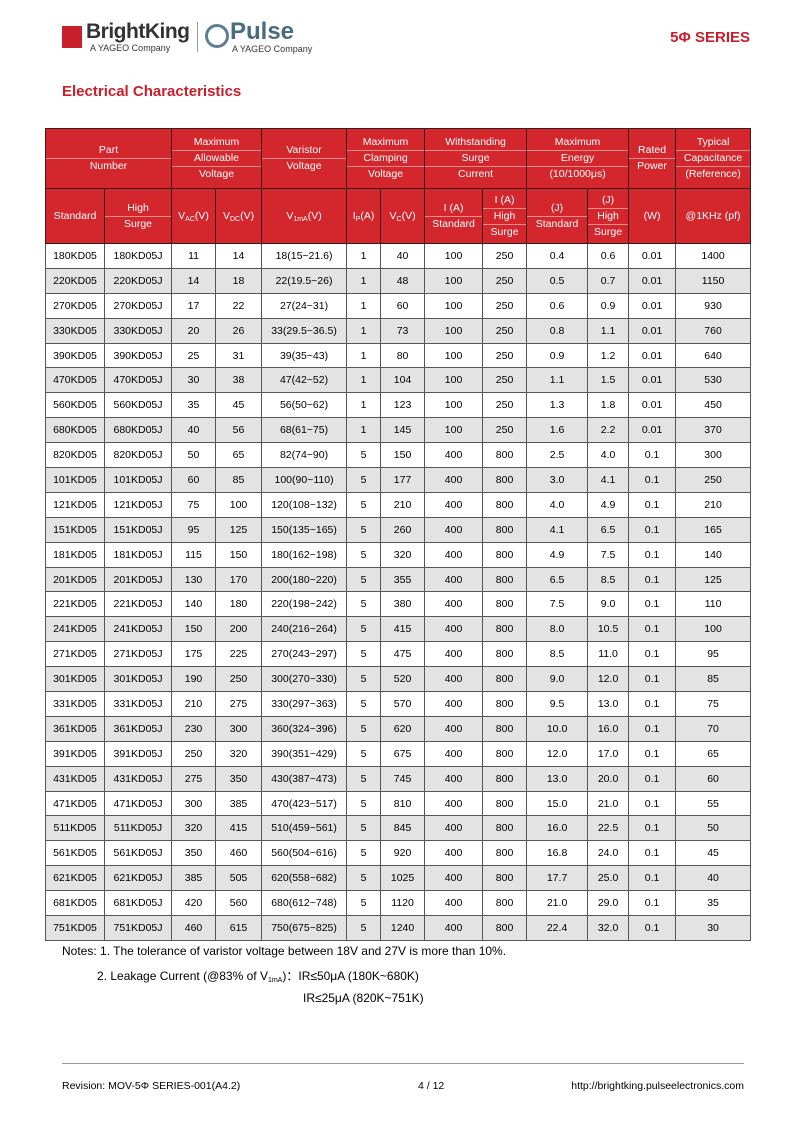 Image resolution: width=794 pixels, height=1123 pixels. I want to click on cell: 140, so click(713, 554).